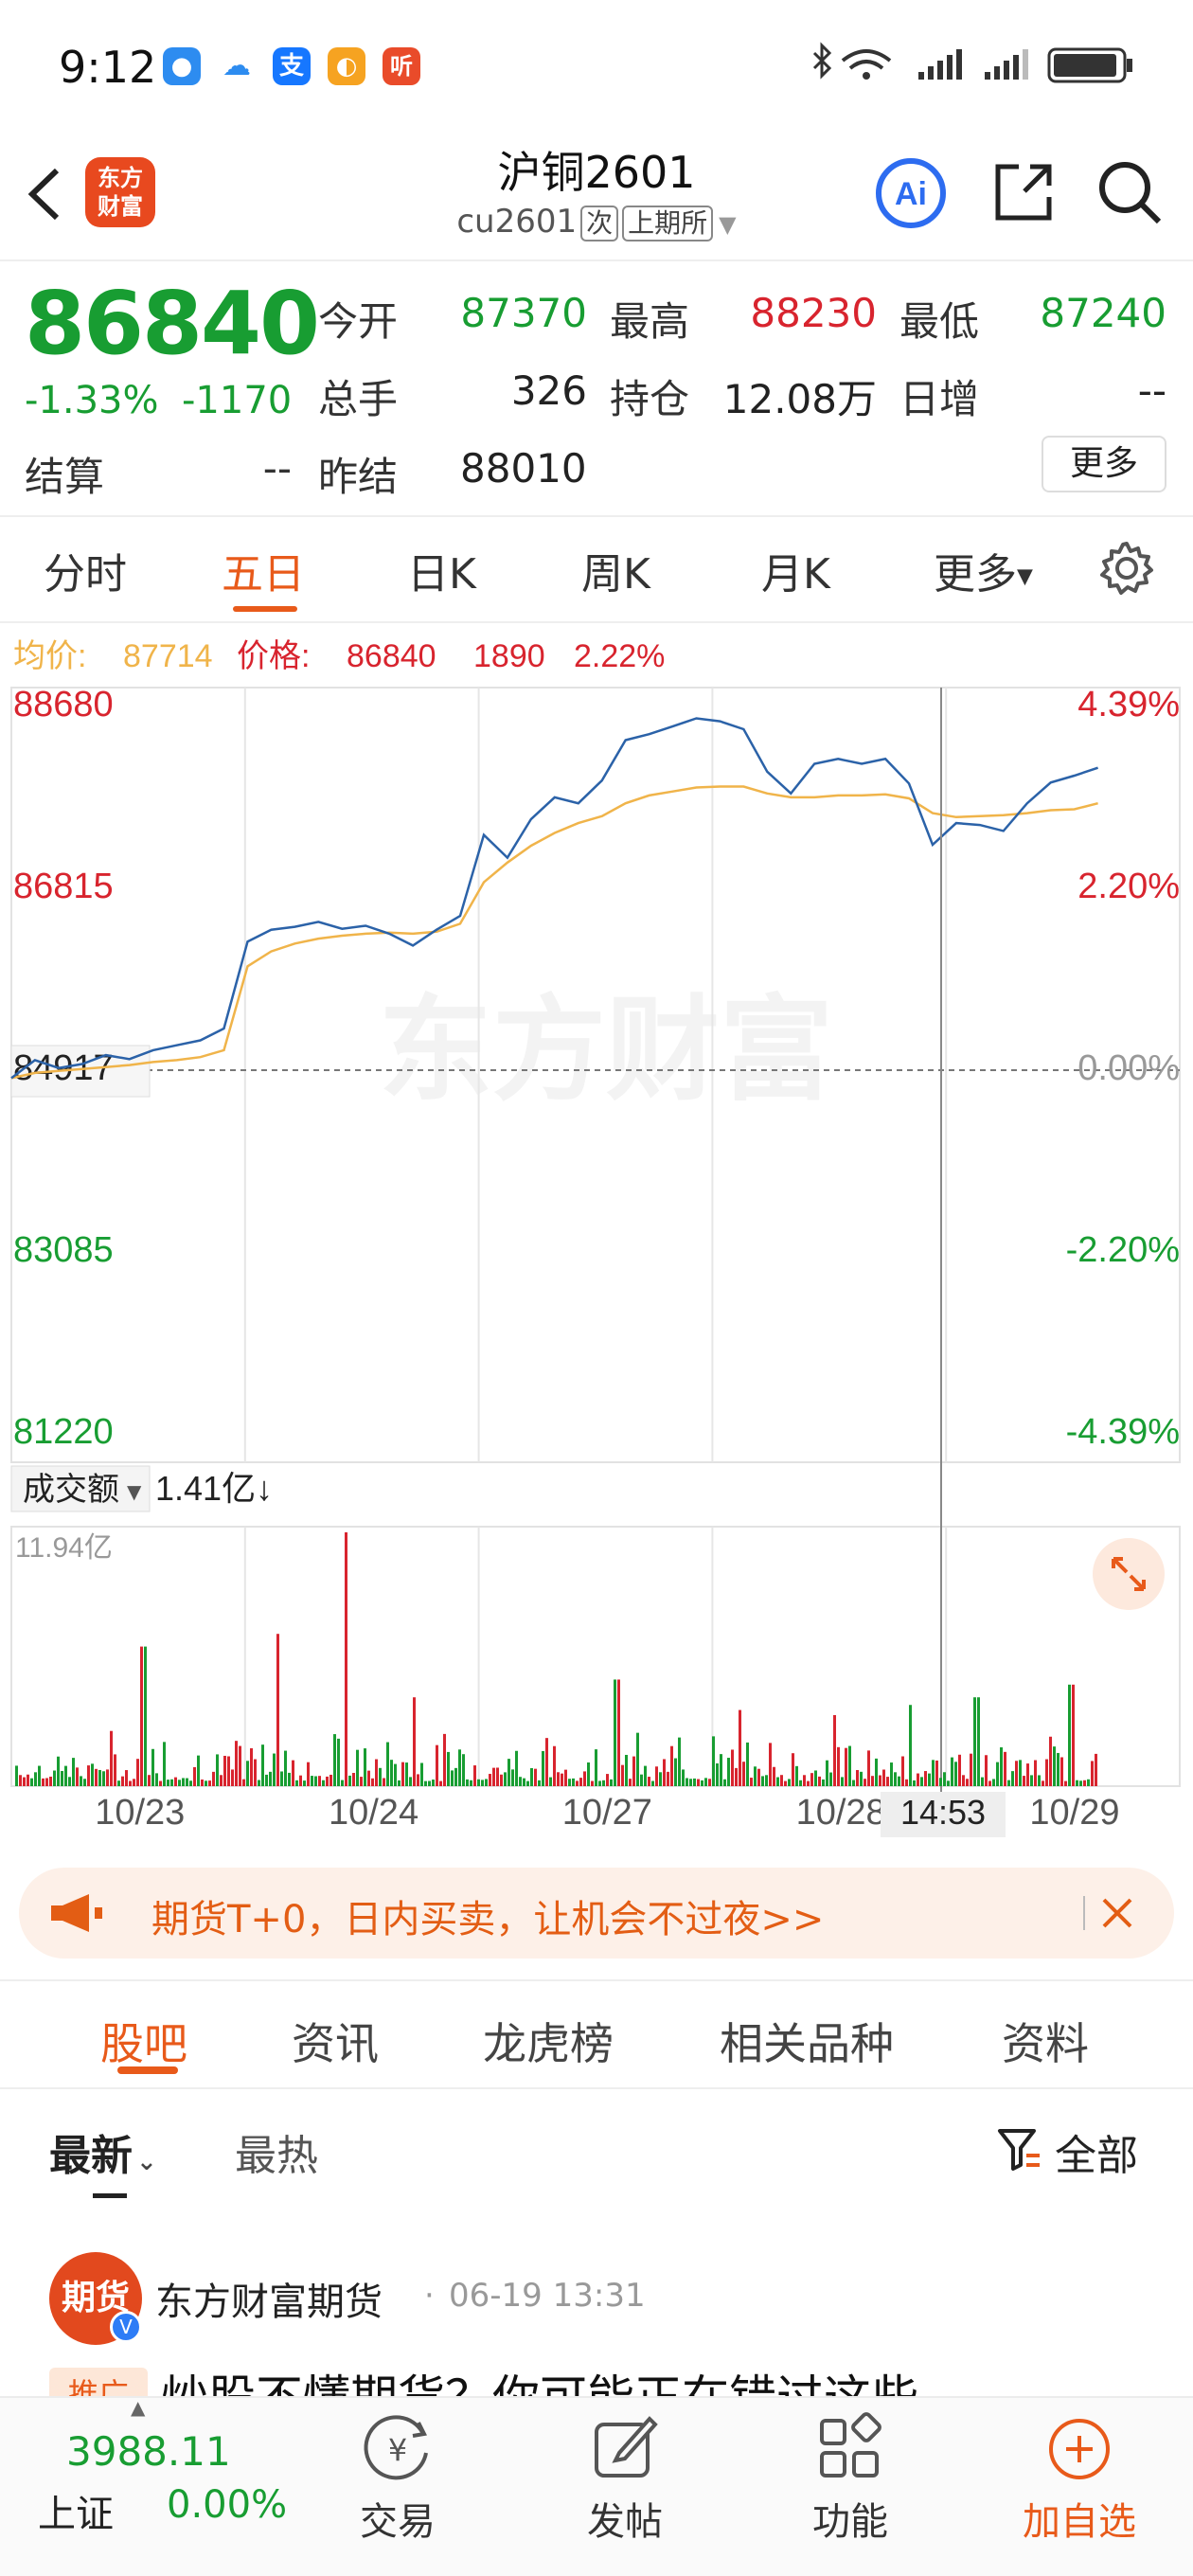 Image resolution: width=1193 pixels, height=2576 pixels. I want to click on close-icon, so click(1117, 1913).